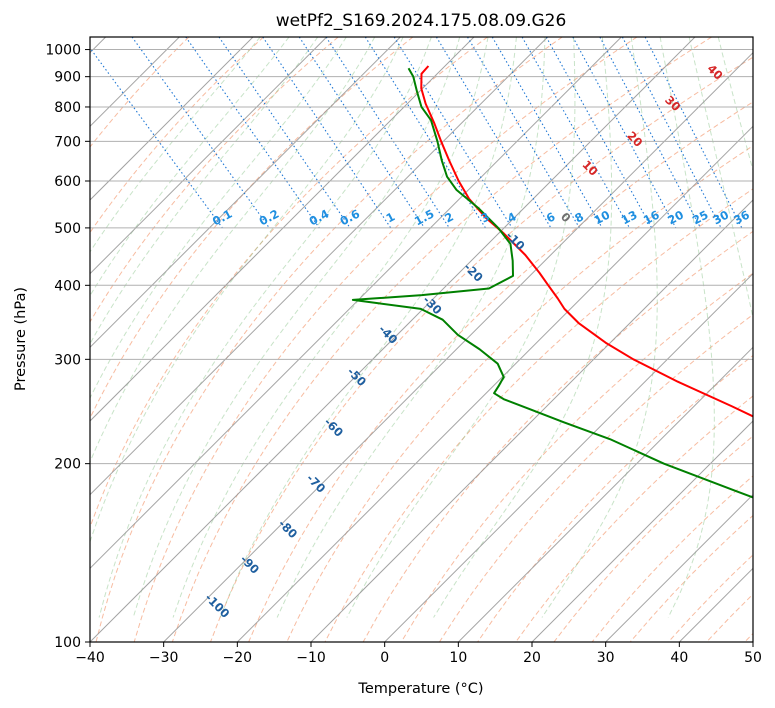  I want to click on x-axis-title: Temperature (°C), so click(420, 689).